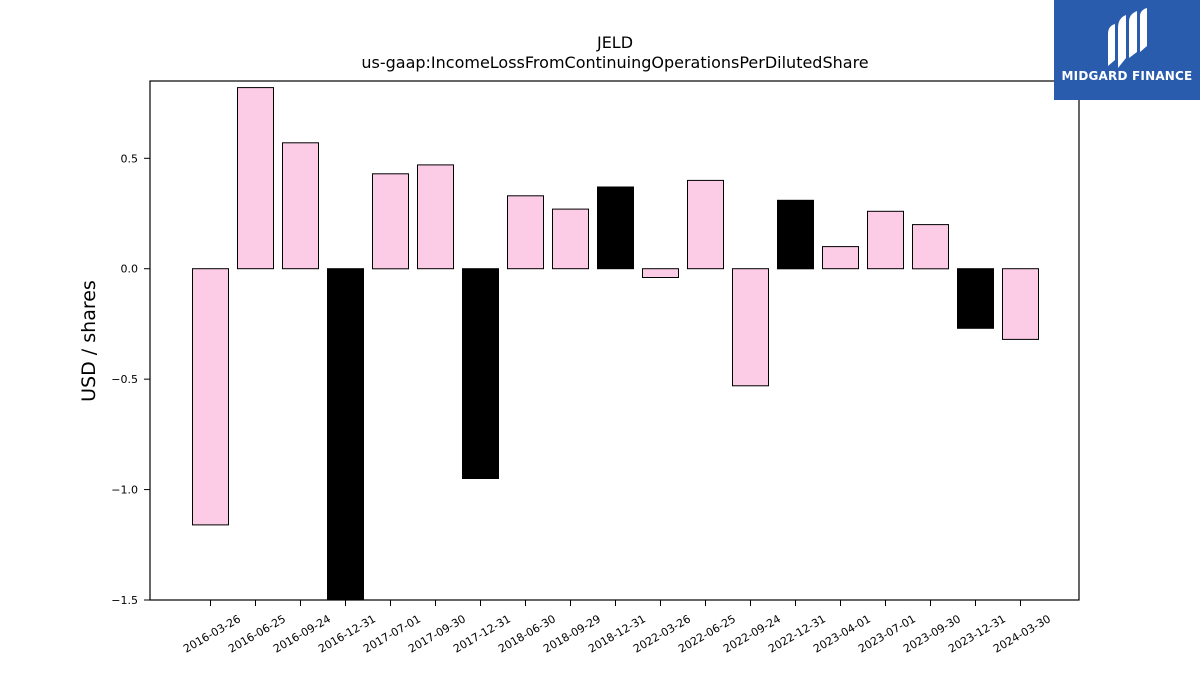 The height and width of the screenshot is (675, 1200). Describe the element at coordinates (1127, 76) in the screenshot. I see `brand-name: MIDGARD FINANCE` at that location.